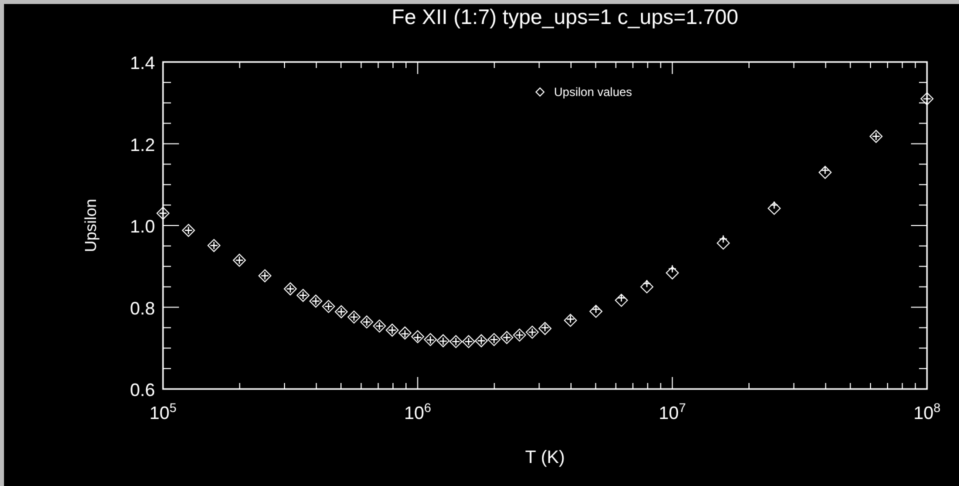 The image size is (959, 486). I want to click on y-axis-title: Upsilon, so click(91, 225).